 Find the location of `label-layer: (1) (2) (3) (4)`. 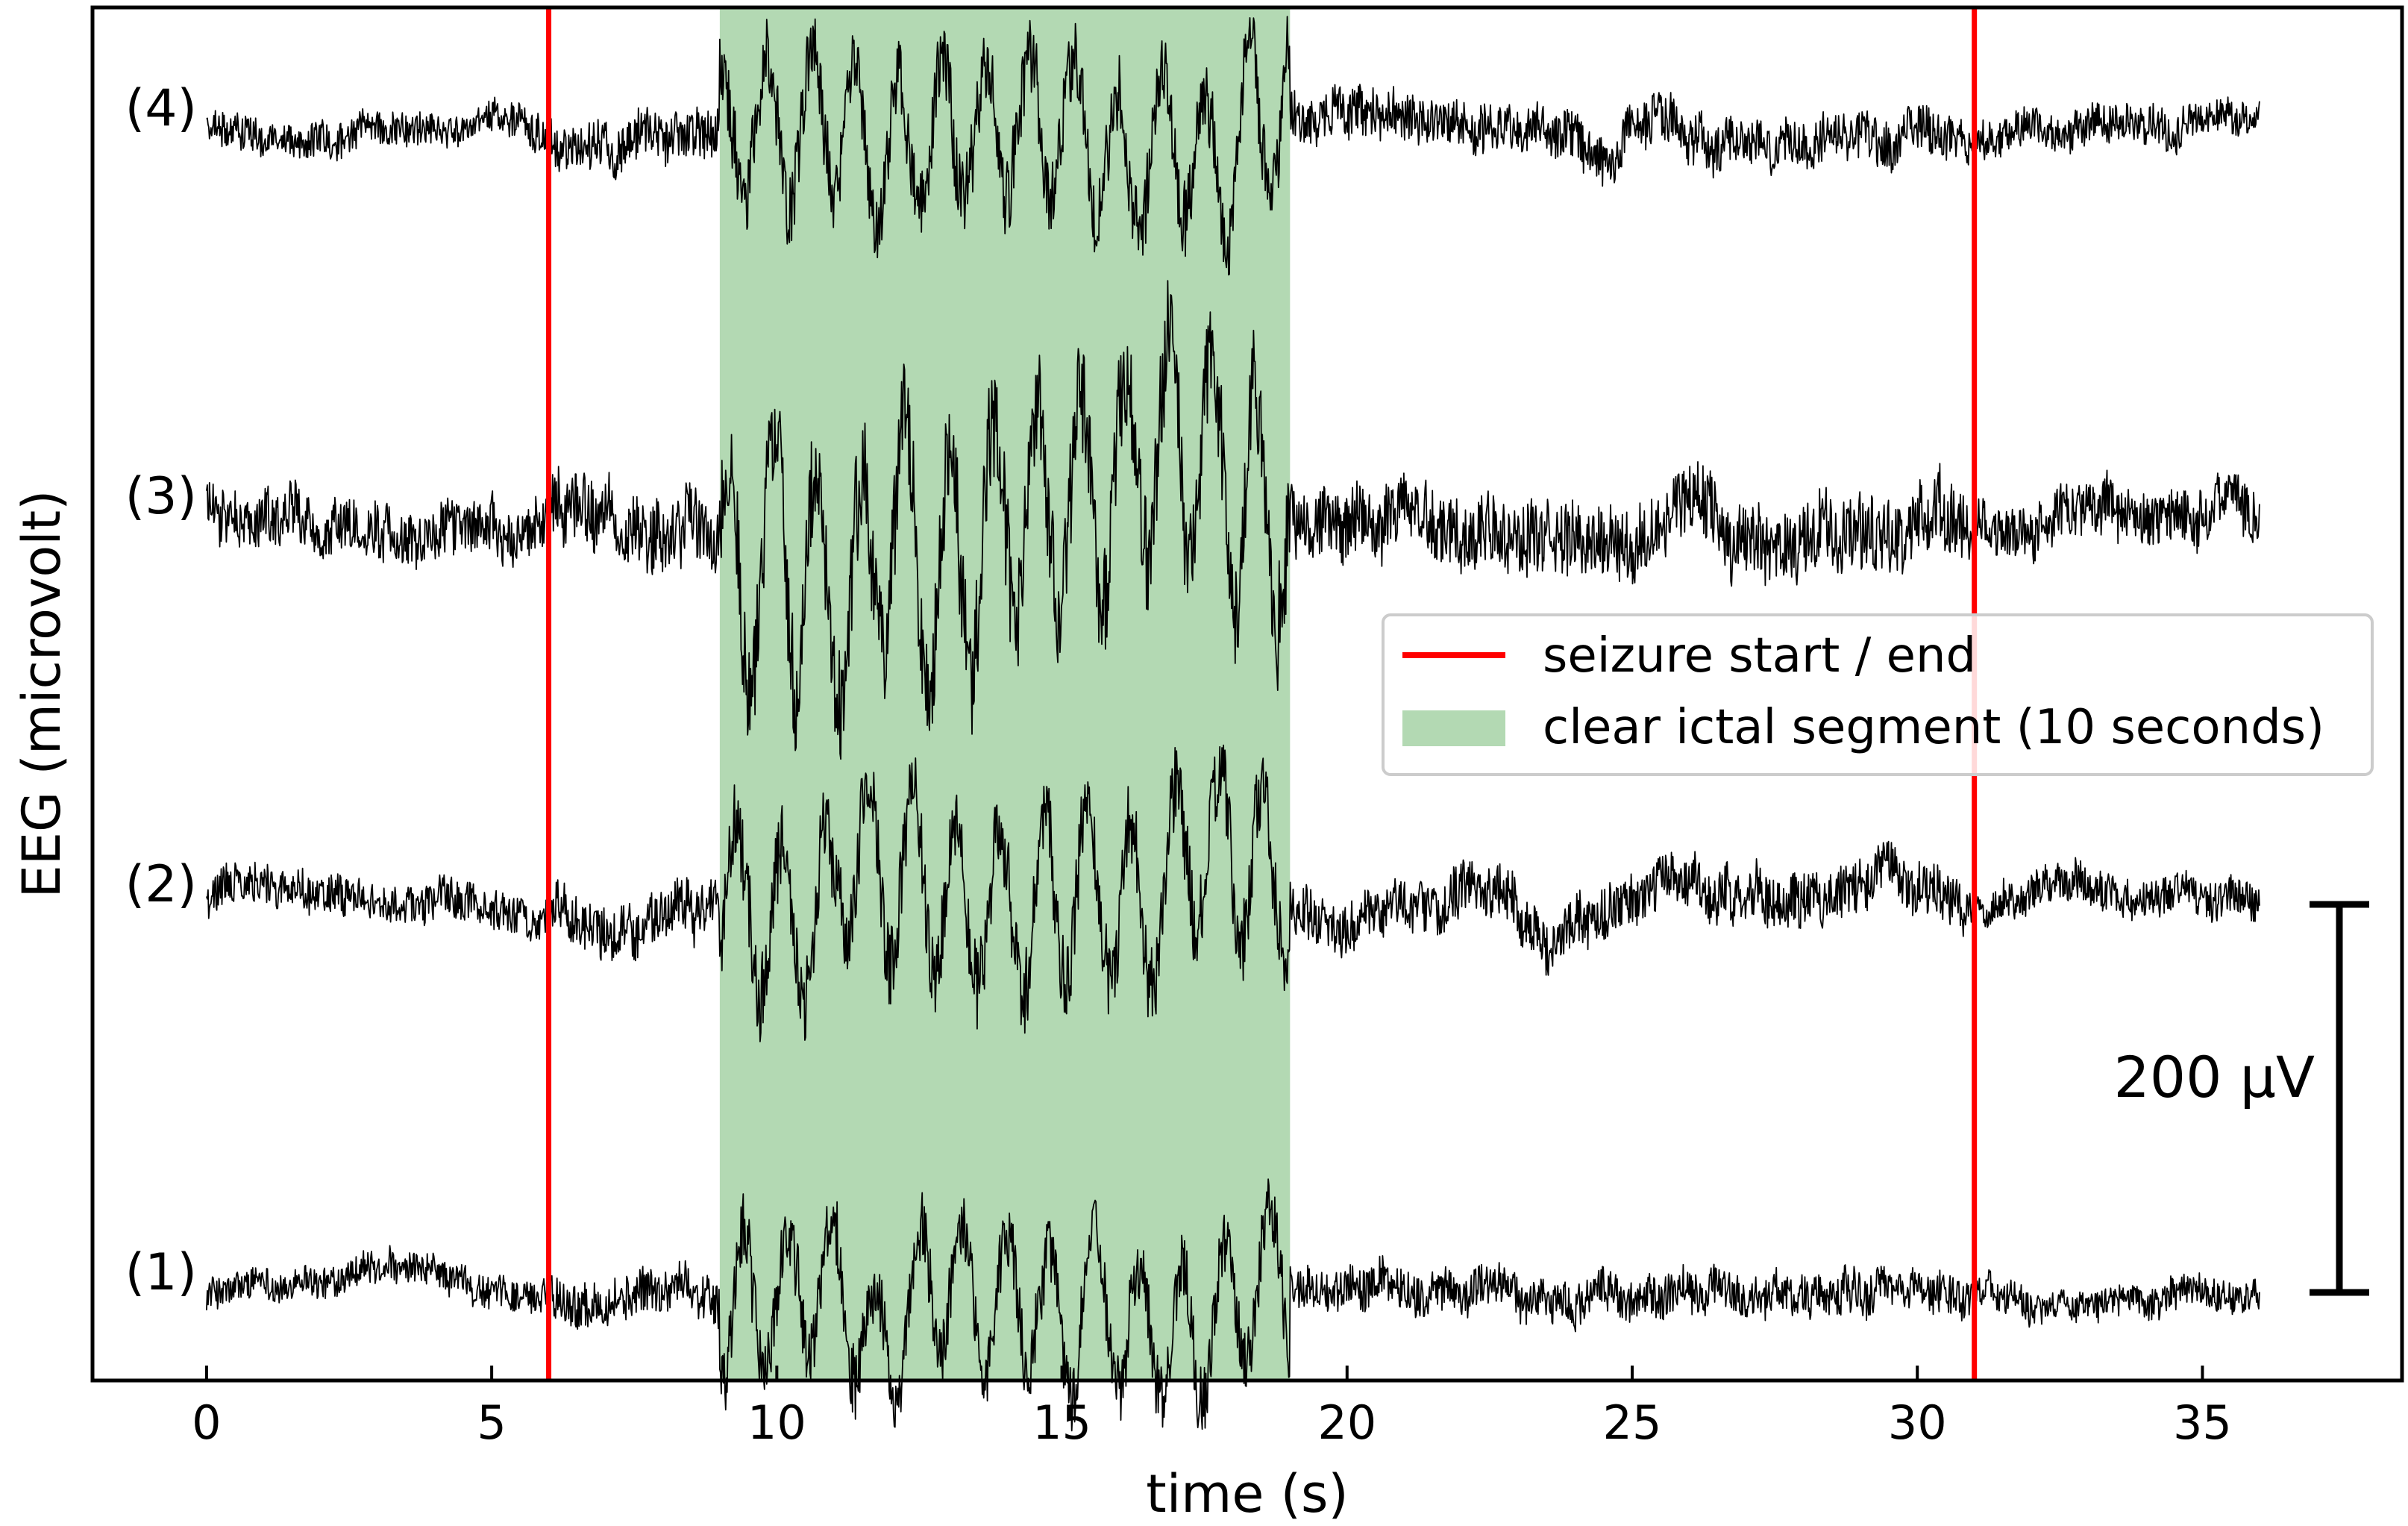

label-layer: (1) (2) (3) (4) is located at coordinates (161, 690).